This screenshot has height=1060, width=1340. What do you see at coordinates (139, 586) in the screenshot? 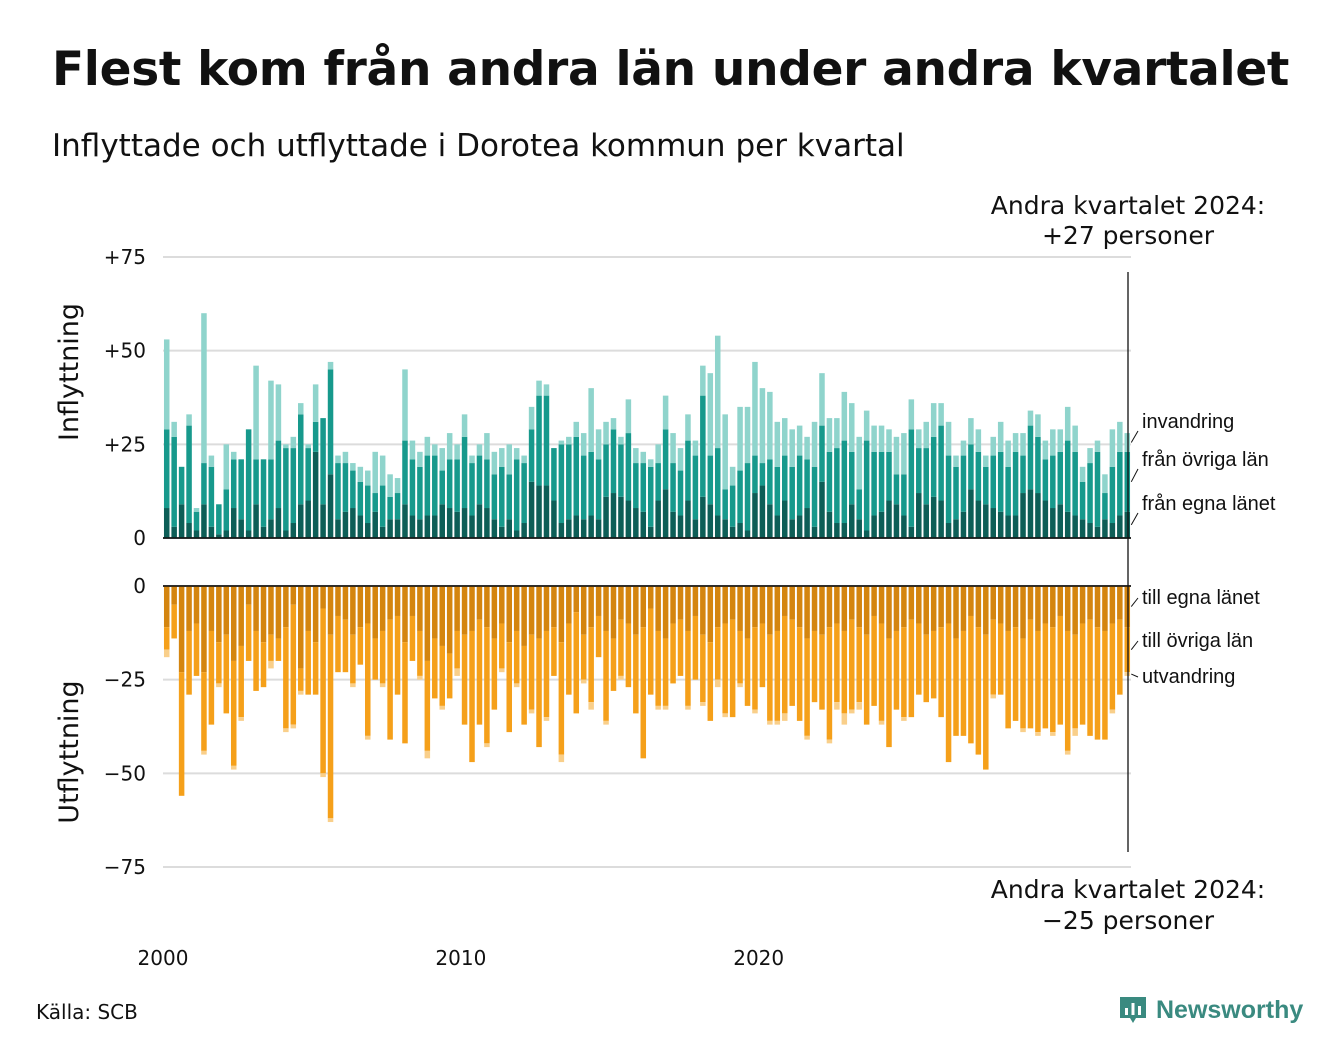
I see `y-tick-label-bottom: 0` at bounding box center [139, 586].